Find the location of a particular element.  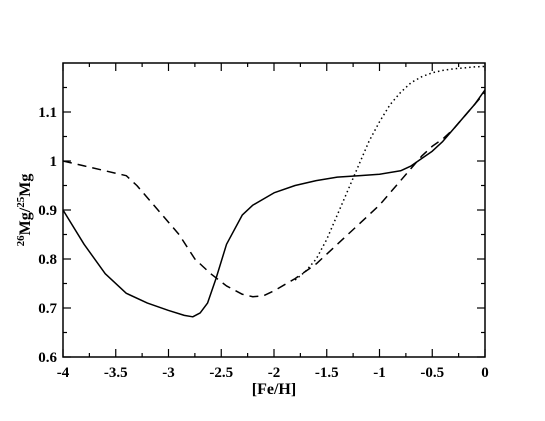

x-tick-label: -1.5 is located at coordinates (327, 373).